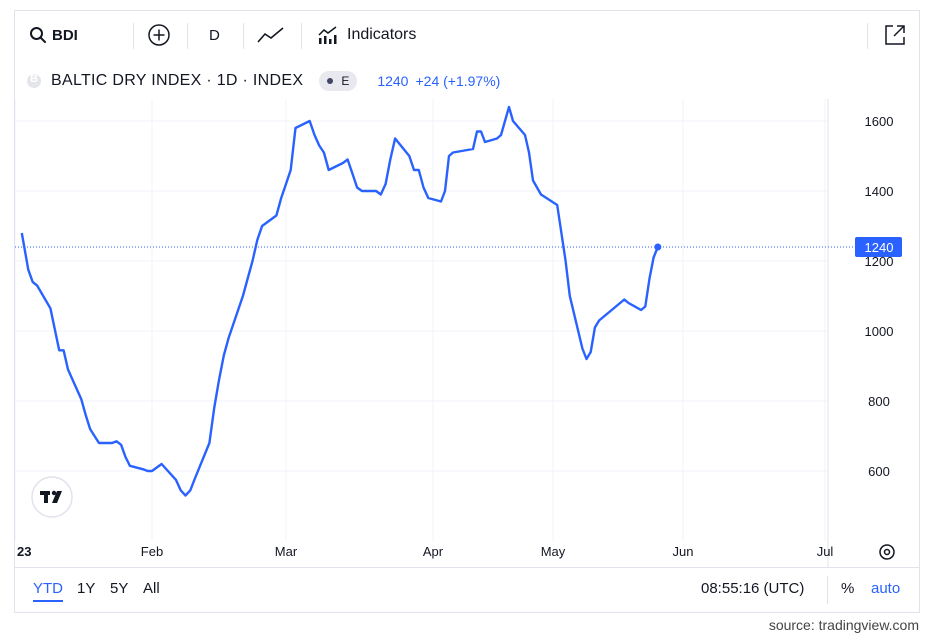 This screenshot has height=642, width=945. I want to click on legend-last-value: 1240, so click(393, 81).